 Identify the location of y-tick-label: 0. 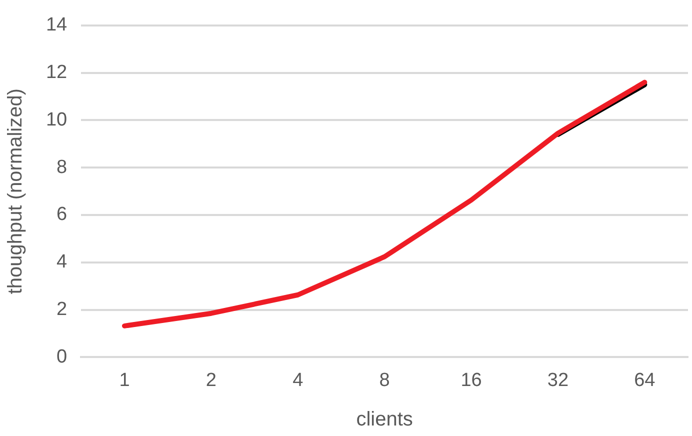
(62, 357).